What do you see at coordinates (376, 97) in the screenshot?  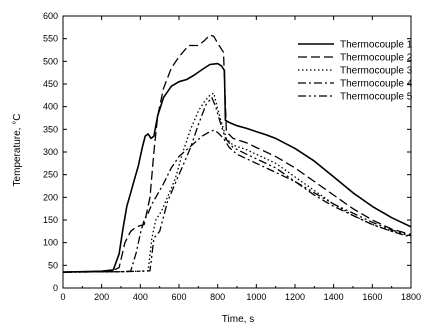 I see `legend-label-thermocouple-5: Thermocouple 5` at bounding box center [376, 97].